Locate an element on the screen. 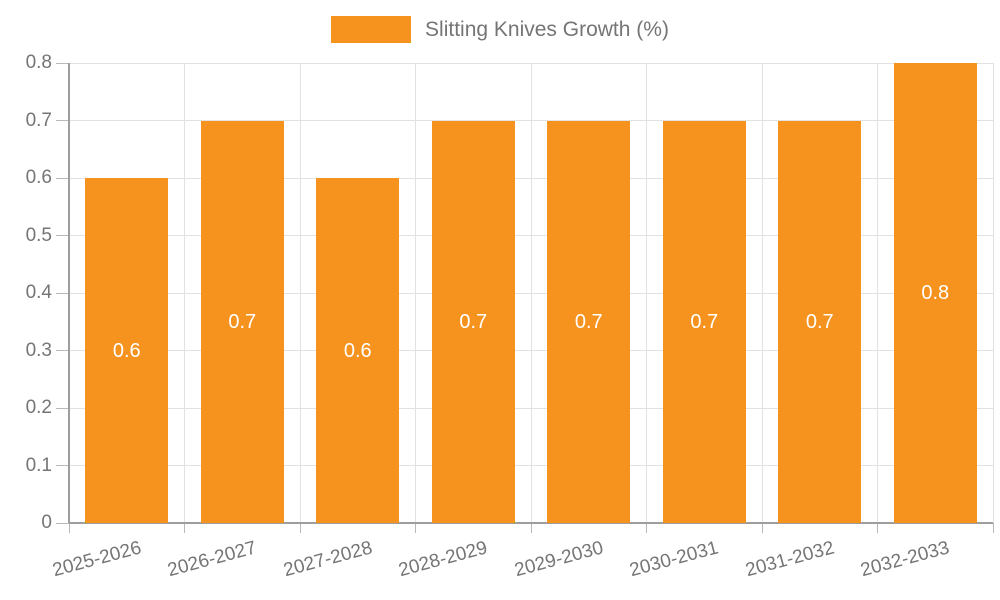 This screenshot has height=600, width=1000. x-axis-line is located at coordinates (531, 523).